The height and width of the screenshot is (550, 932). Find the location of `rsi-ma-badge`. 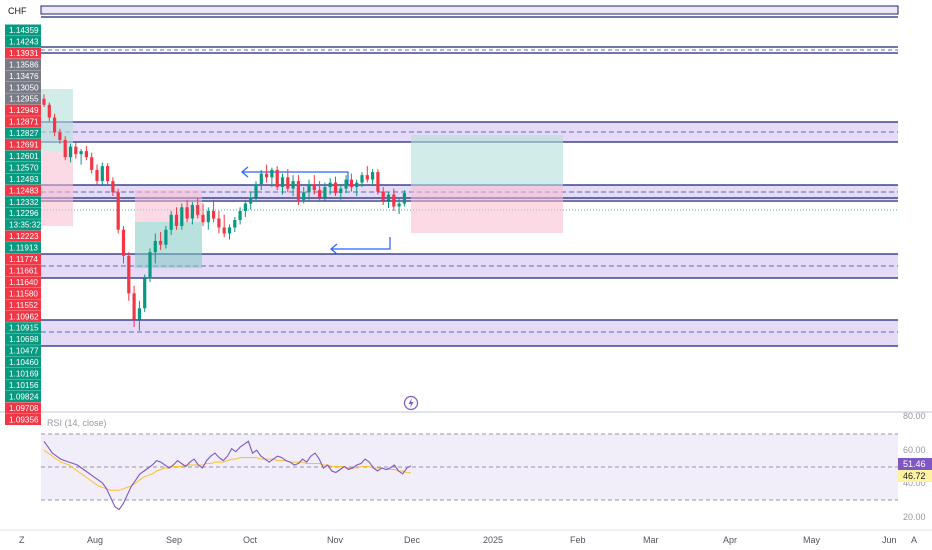

rsi-ma-badge is located at coordinates (915, 476).